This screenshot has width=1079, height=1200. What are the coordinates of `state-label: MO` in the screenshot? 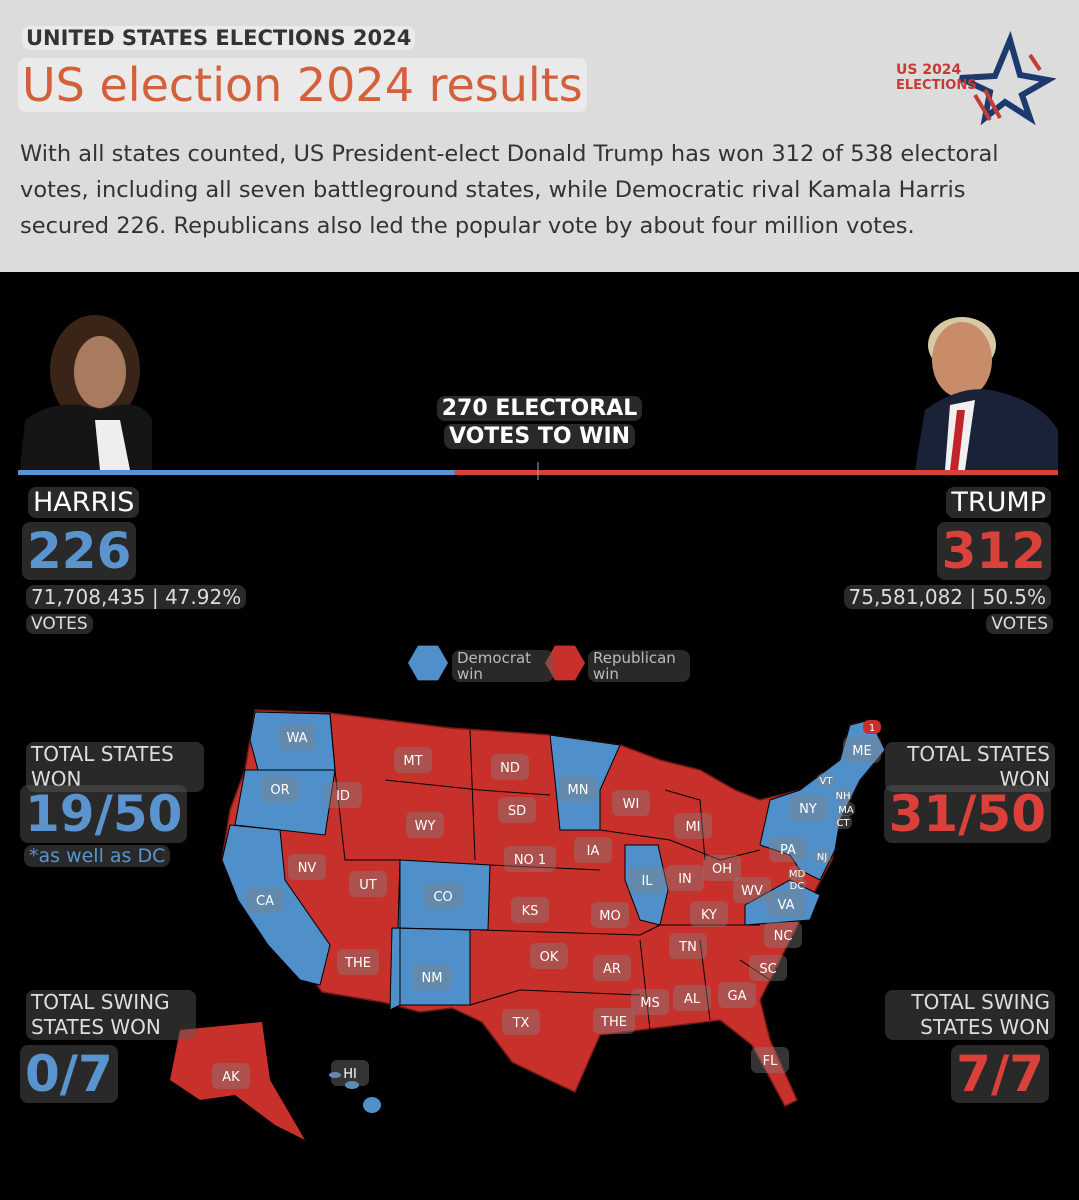 It's located at (609, 916).